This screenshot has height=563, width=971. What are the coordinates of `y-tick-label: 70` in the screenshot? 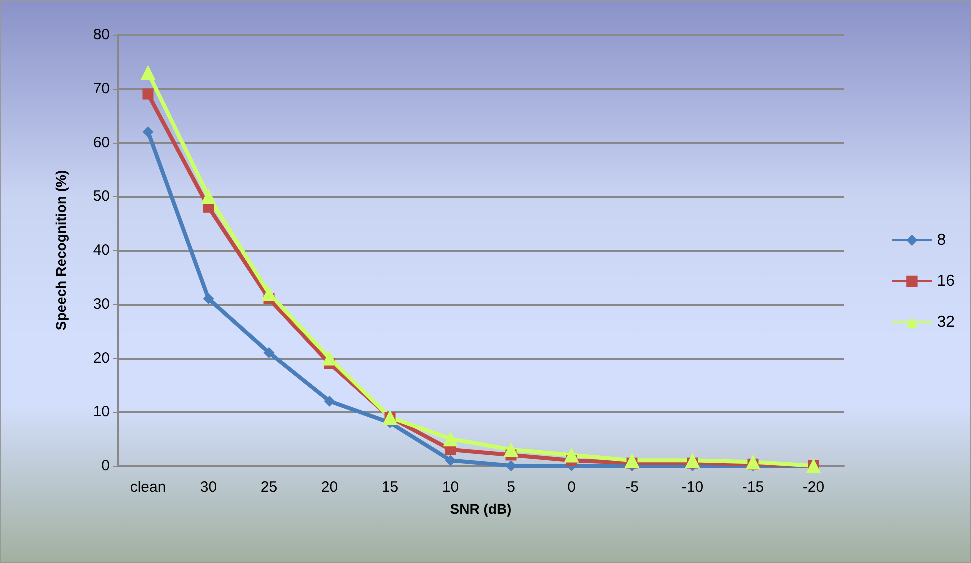 It's located at (101, 89).